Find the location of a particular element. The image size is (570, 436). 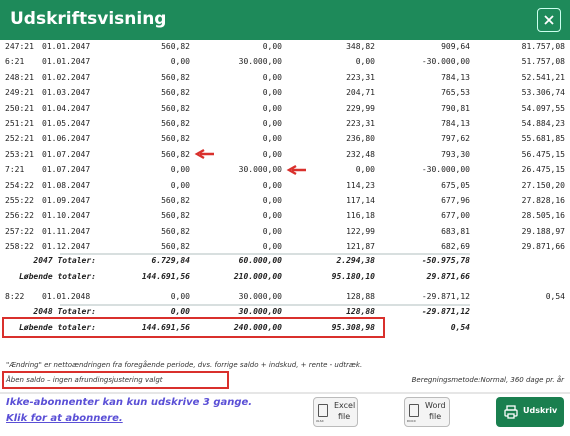

button-label: Excel is located at coordinates (345, 405).